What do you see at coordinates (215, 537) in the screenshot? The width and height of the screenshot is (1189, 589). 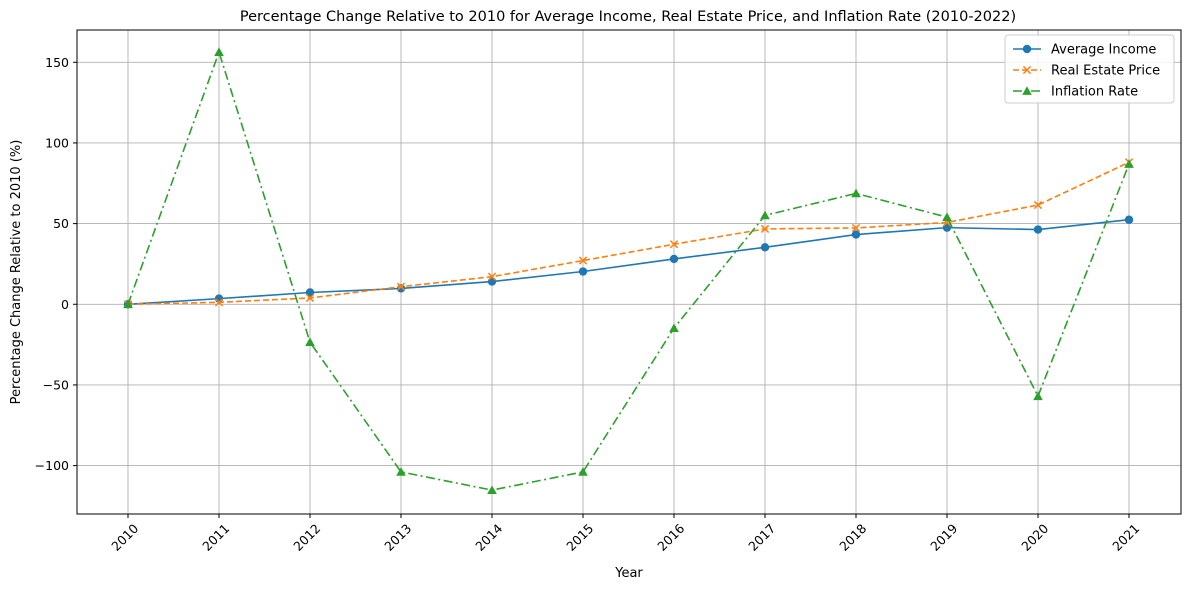 I see `x-tick-label: 2011` at bounding box center [215, 537].